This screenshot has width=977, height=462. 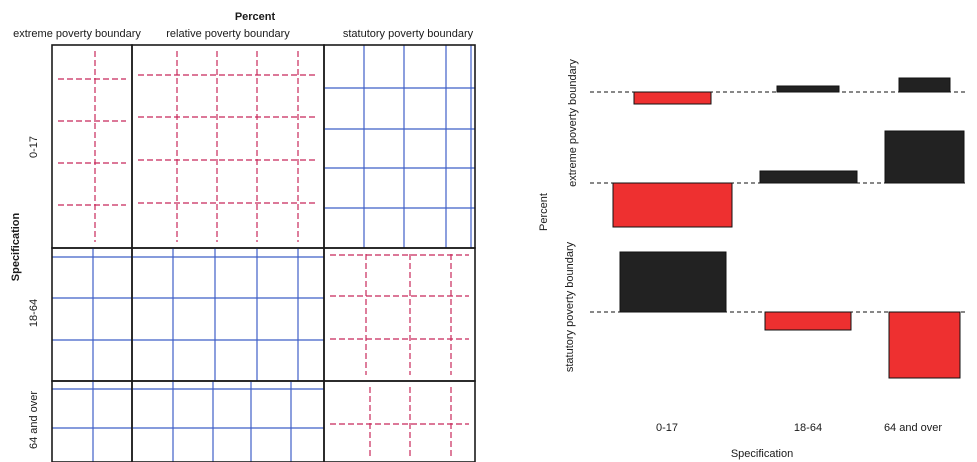 What do you see at coordinates (34, 313) in the screenshot?
I see `mosaic-row-label: 18-64` at bounding box center [34, 313].